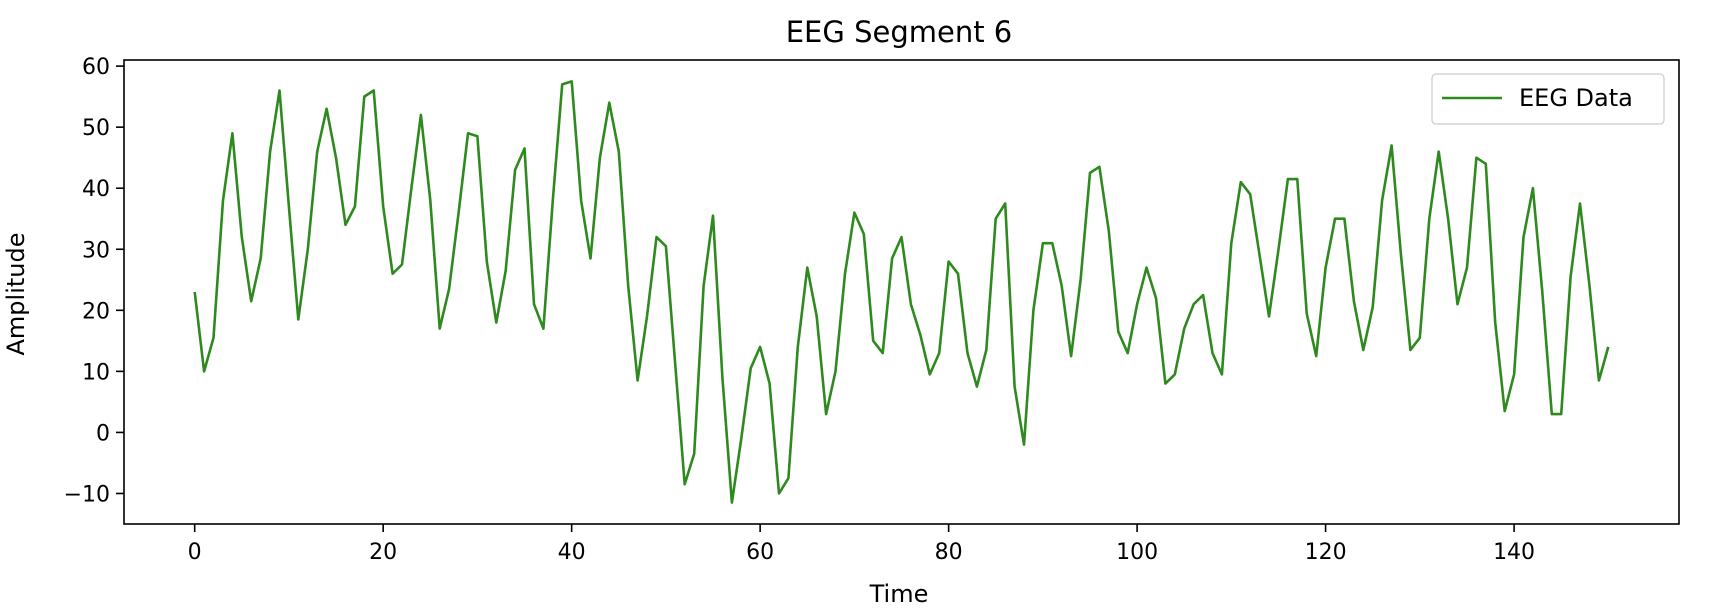 The width and height of the screenshot is (1736, 616). Describe the element at coordinates (572, 552) in the screenshot. I see `x-tick-label: 40` at that location.